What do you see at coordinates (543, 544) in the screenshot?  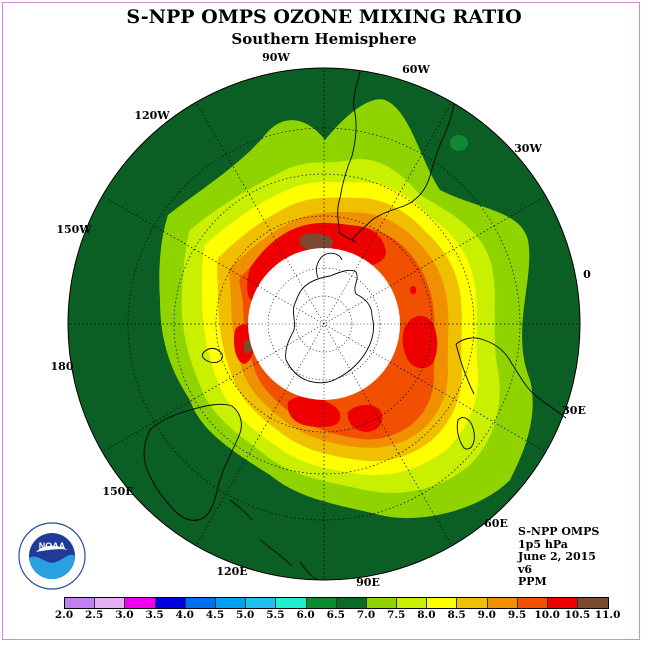 I see `info-level: 1p5 hPa` at bounding box center [543, 544].